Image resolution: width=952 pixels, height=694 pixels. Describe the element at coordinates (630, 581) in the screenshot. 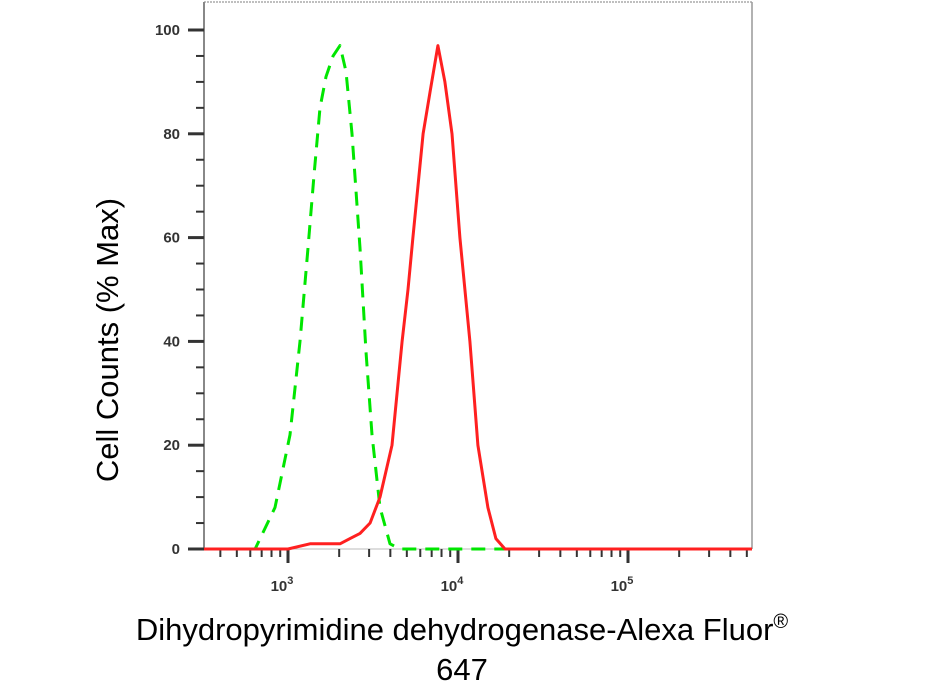

I see `x-tick-exponent: 5` at that location.